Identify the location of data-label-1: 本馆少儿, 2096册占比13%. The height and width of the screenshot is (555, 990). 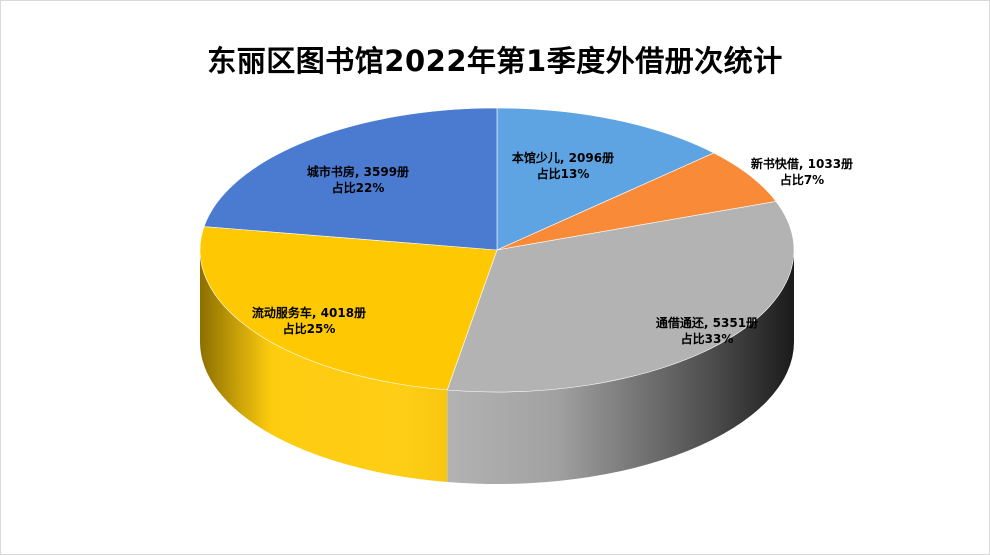
(563, 165).